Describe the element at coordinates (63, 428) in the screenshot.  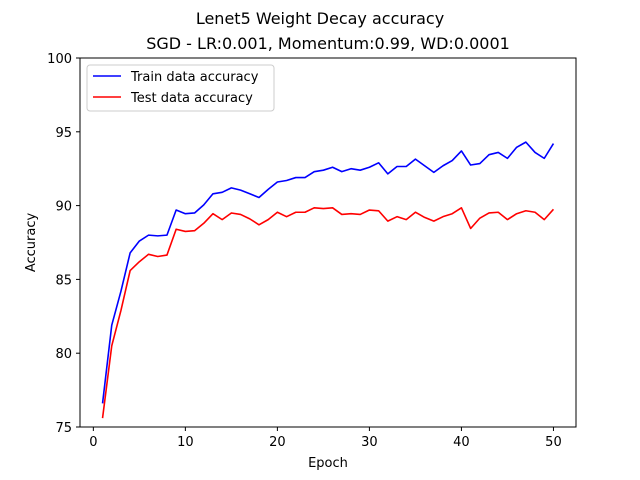
I see `y-tick-label: 75` at that location.